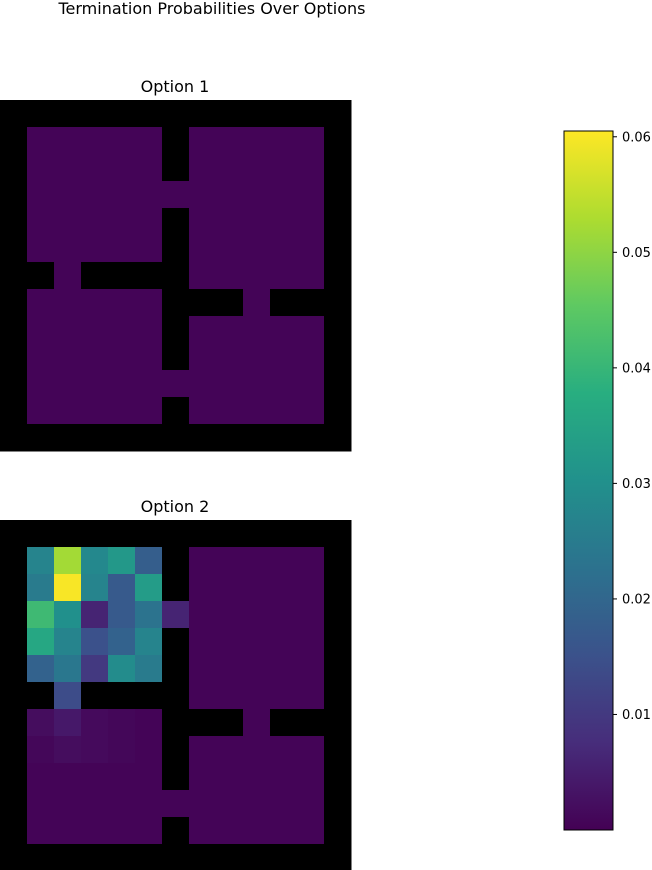  I want to click on colorbar-tick-label: 0.04, so click(636, 368).